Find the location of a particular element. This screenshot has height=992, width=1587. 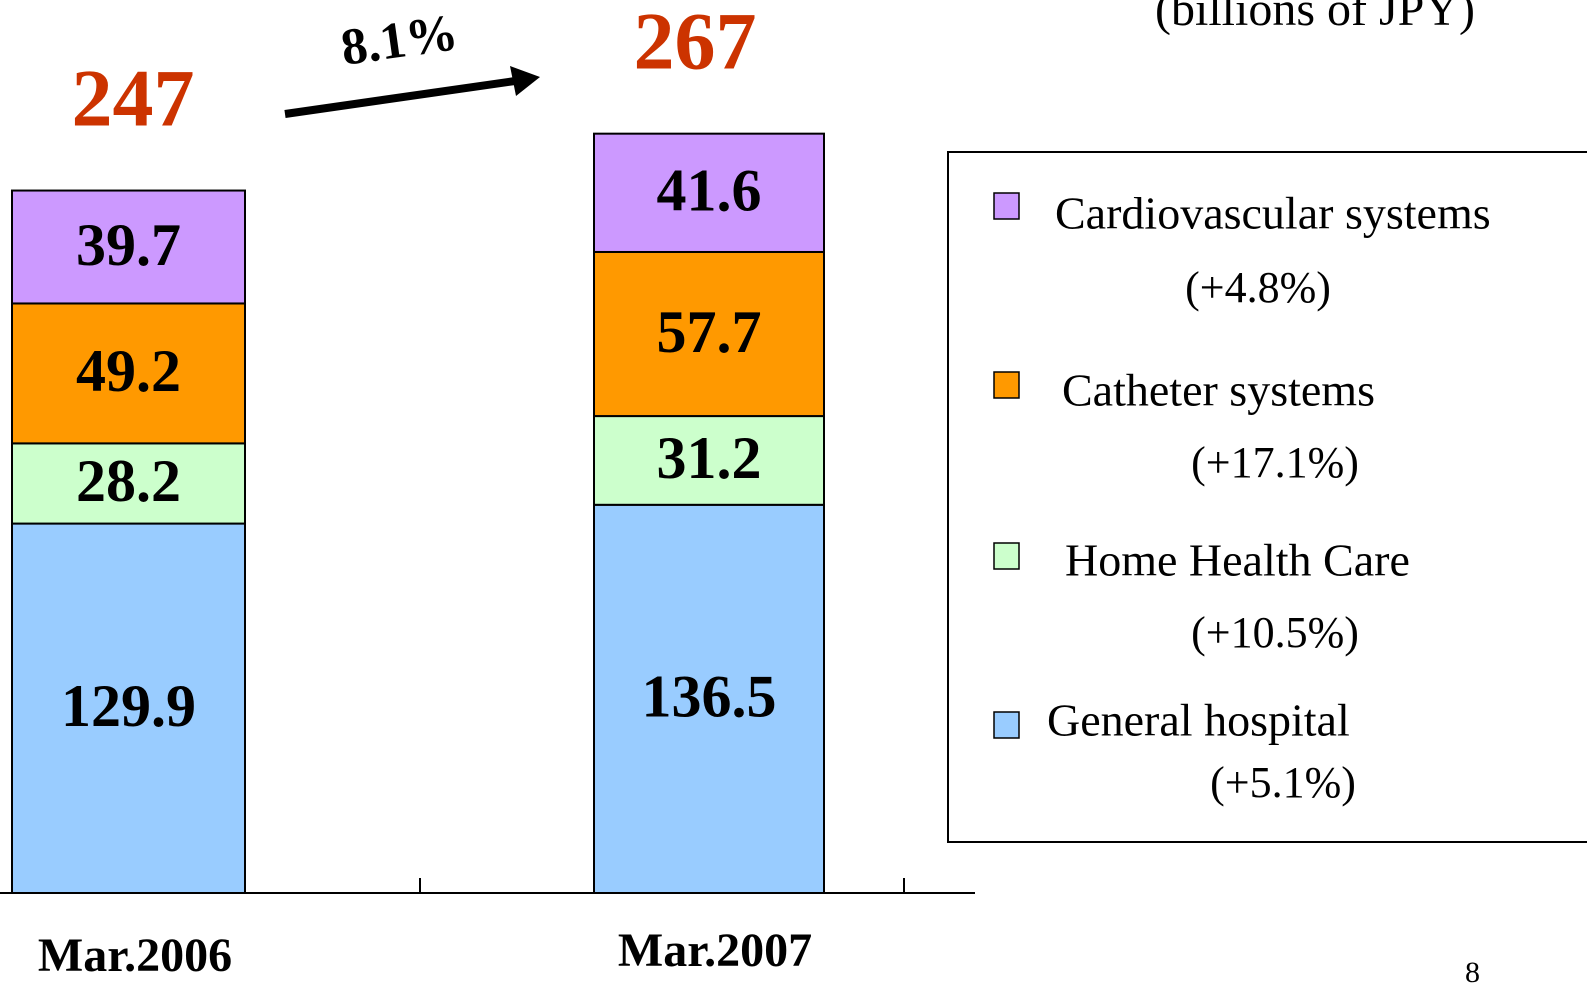

value-label: 39.7 is located at coordinates (128, 245).